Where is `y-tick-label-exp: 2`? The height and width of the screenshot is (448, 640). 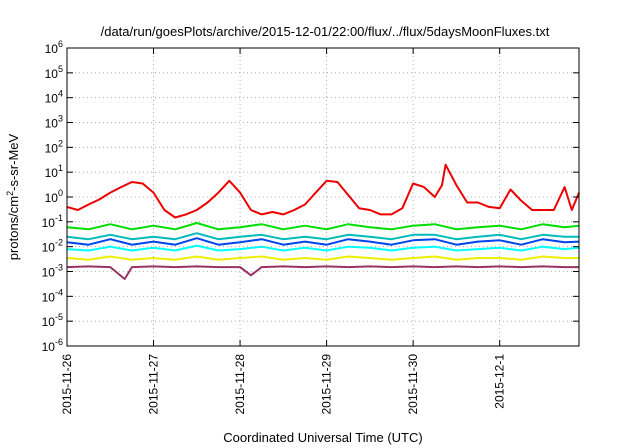
y-tick-label-exp: 2 is located at coordinates (60, 143).